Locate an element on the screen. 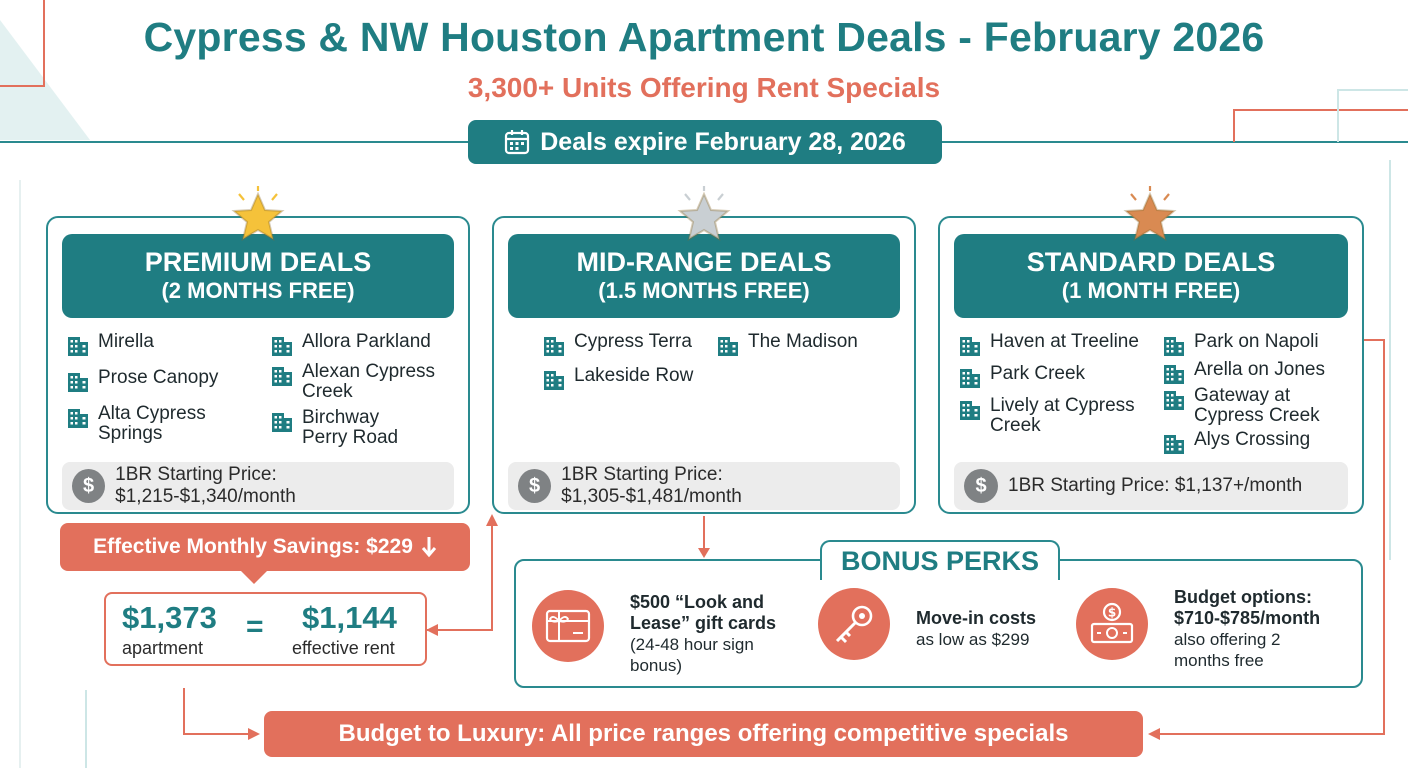 The width and height of the screenshot is (1408, 768). property-item: Mirella is located at coordinates (110, 347).